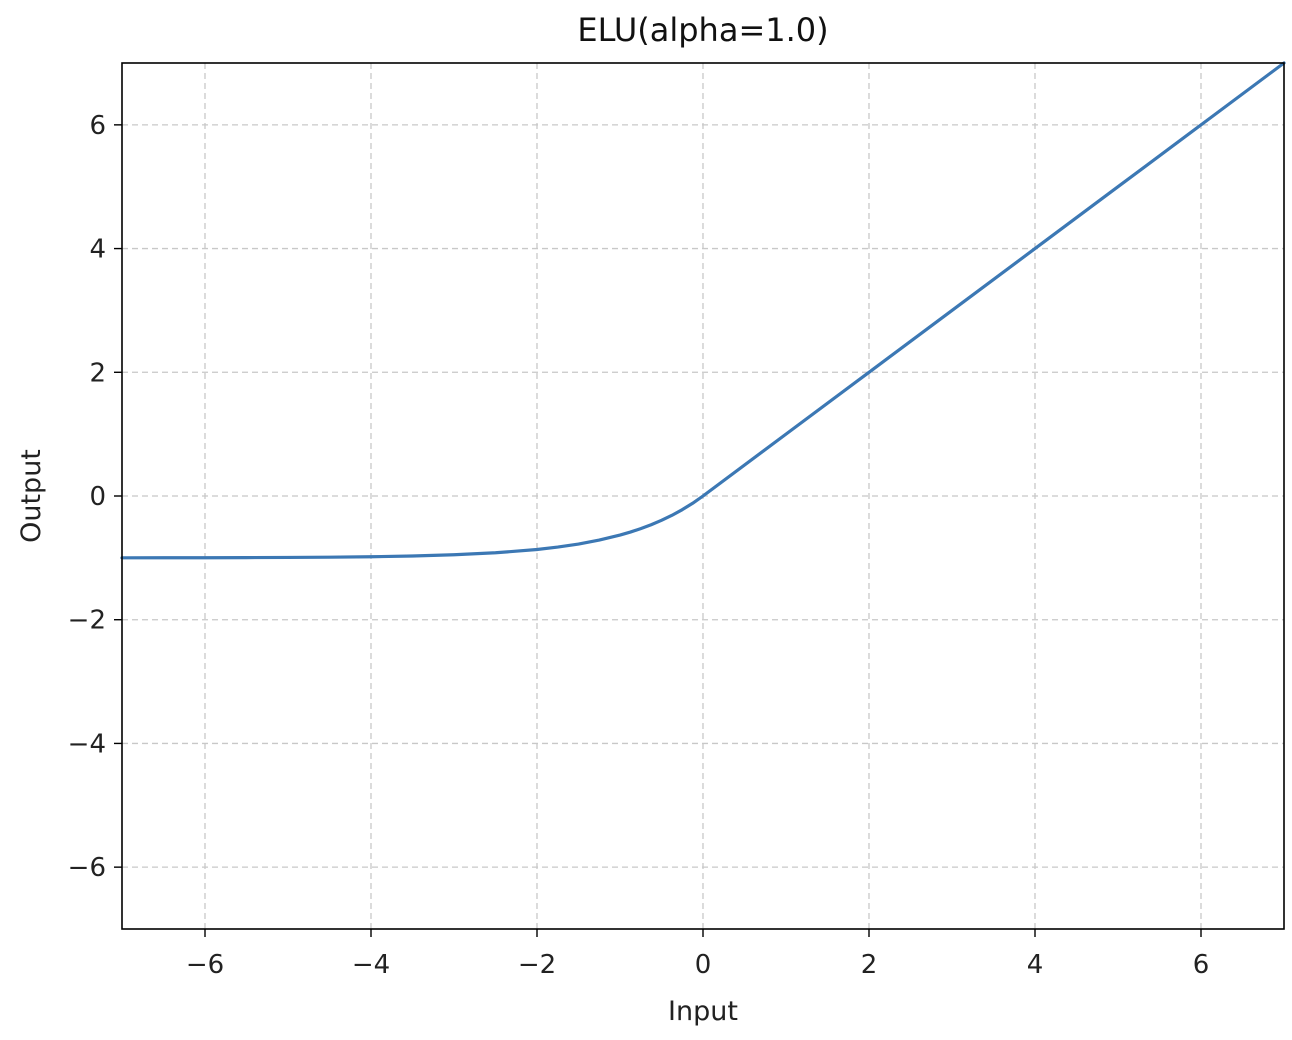 The width and height of the screenshot is (1292, 1040). What do you see at coordinates (97, 250) in the screenshot?
I see `y-tick-label: 4` at bounding box center [97, 250].